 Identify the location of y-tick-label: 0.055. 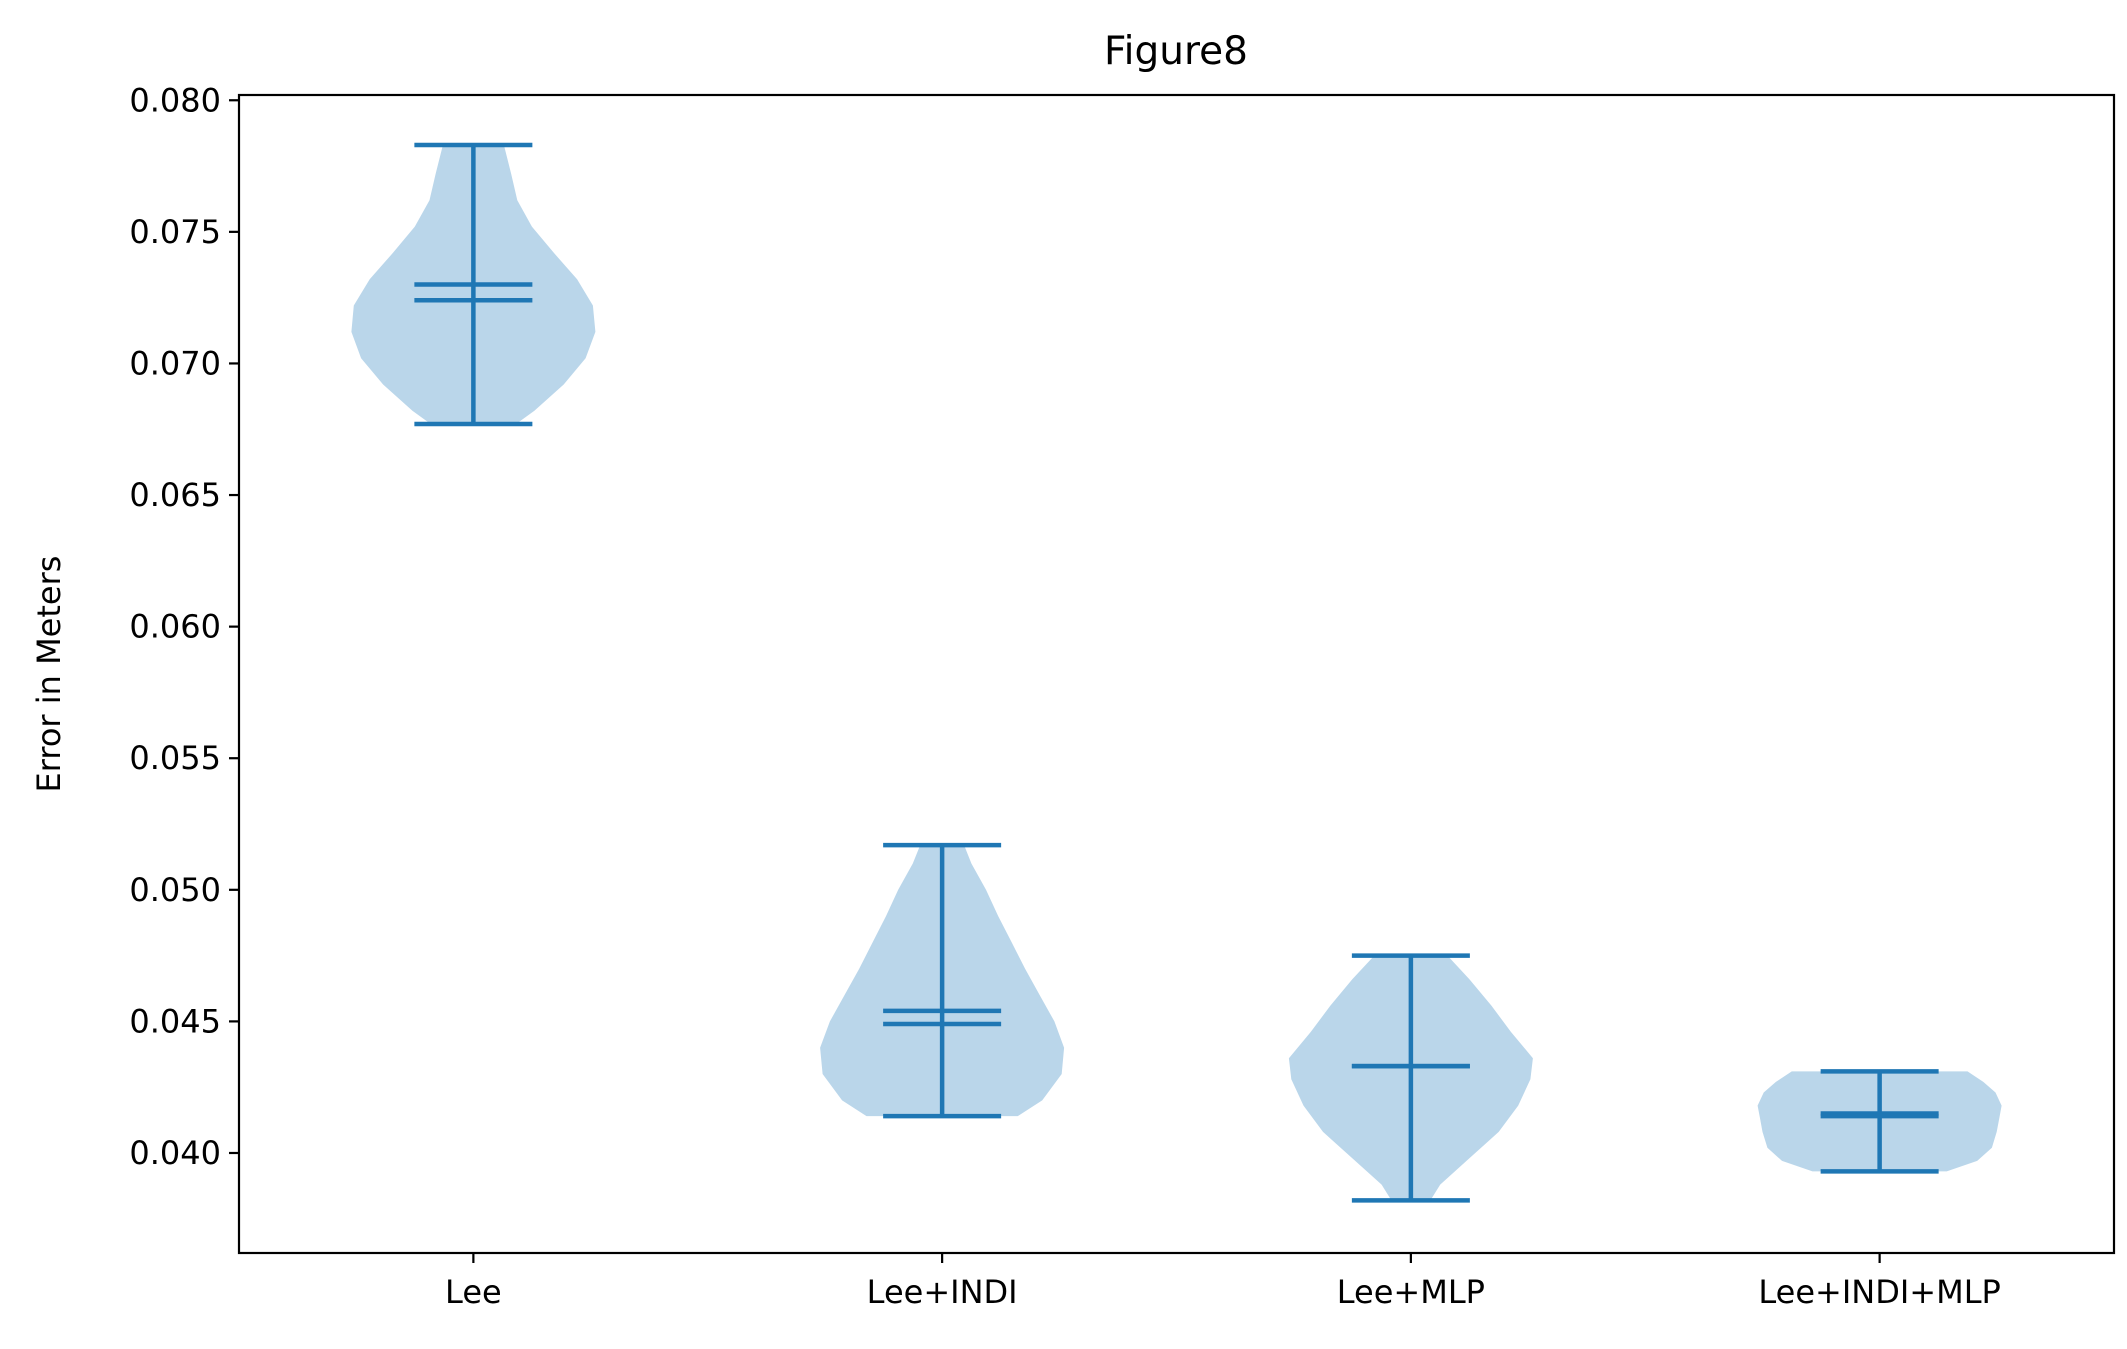
(175, 758).